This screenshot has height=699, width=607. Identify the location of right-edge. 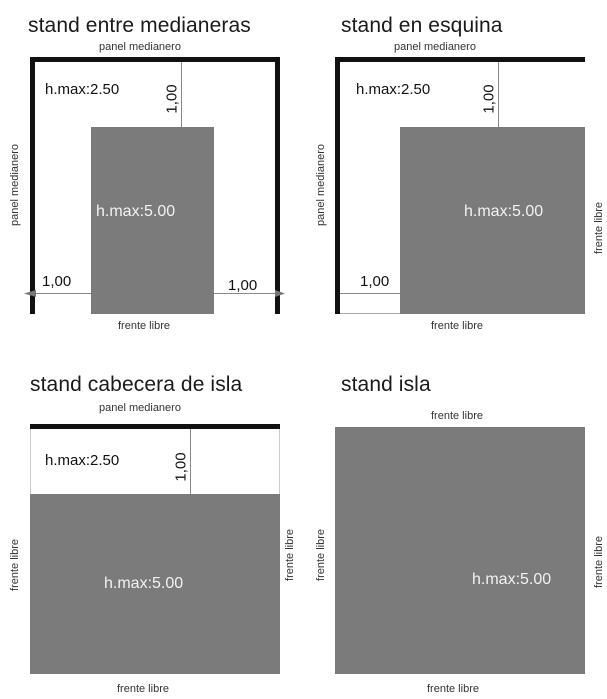
(279, 461).